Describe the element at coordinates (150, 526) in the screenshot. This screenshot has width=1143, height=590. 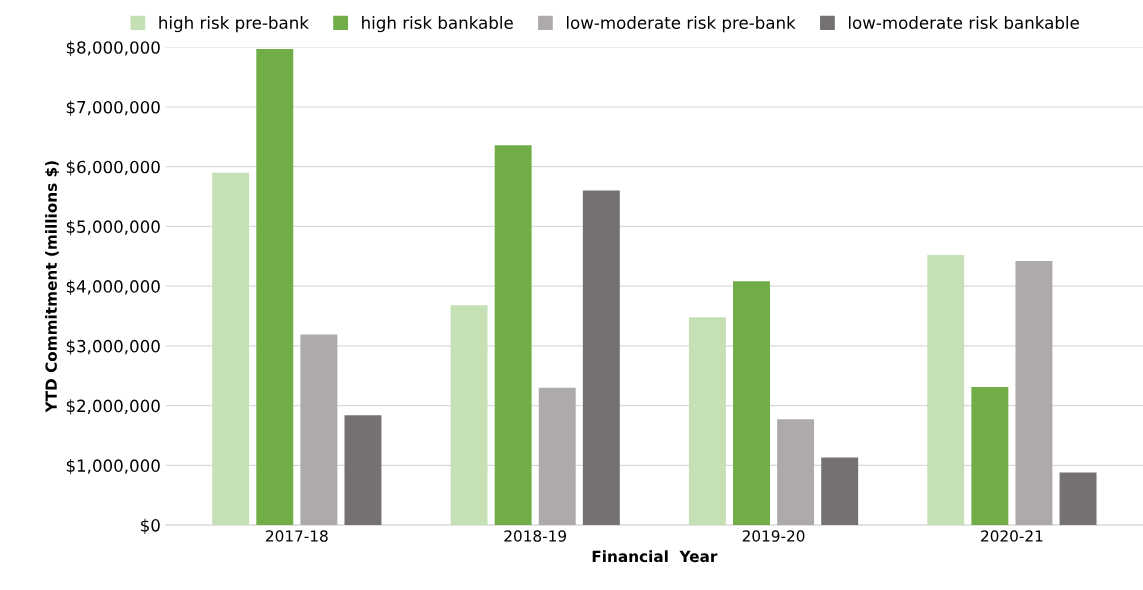
I see `y-tick-label: $0` at that location.